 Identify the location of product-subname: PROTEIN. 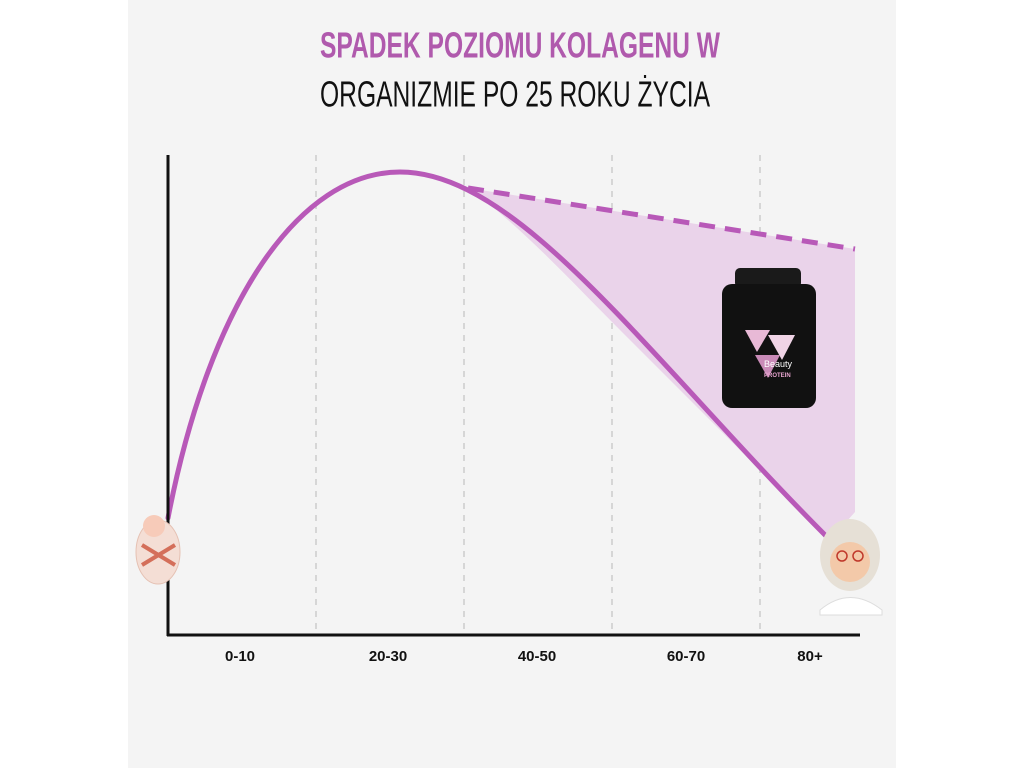
(777, 376).